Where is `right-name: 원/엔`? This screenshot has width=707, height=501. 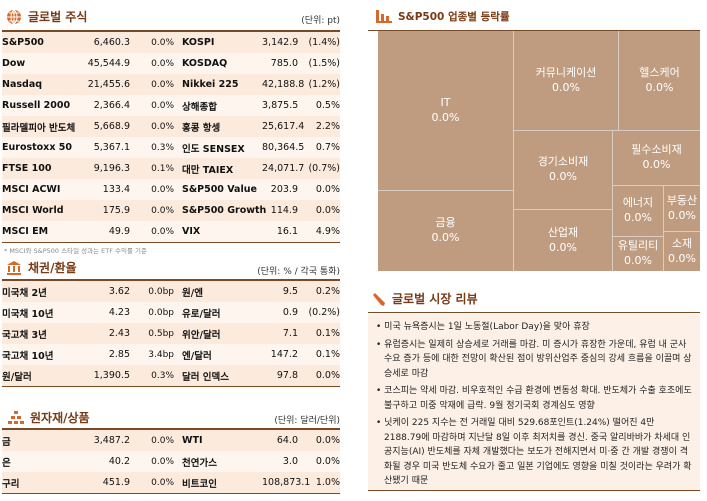 right-name: 원/엔 is located at coordinates (192, 293).